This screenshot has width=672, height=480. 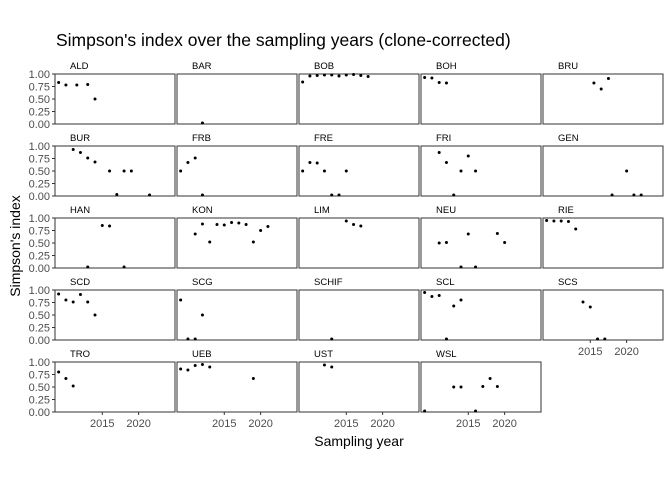 I want to click on strip-label-scd: SCD, so click(x=80, y=282).